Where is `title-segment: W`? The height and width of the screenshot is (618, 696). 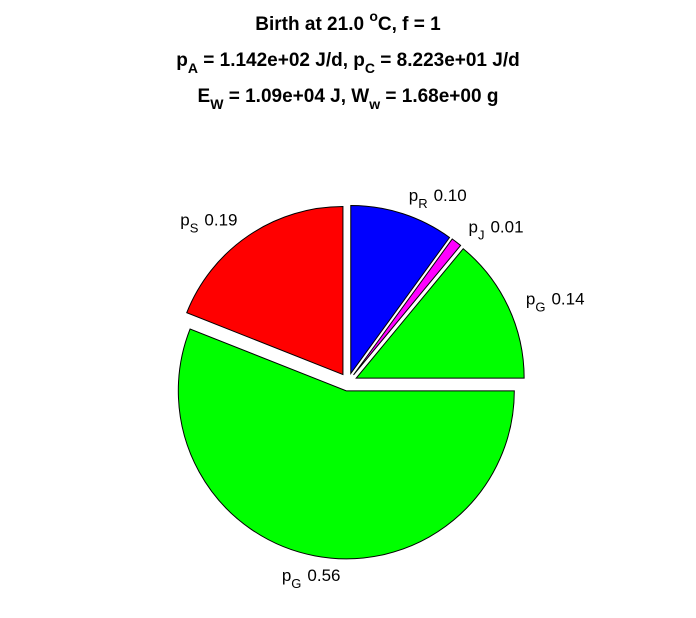 title-segment: W is located at coordinates (217, 104).